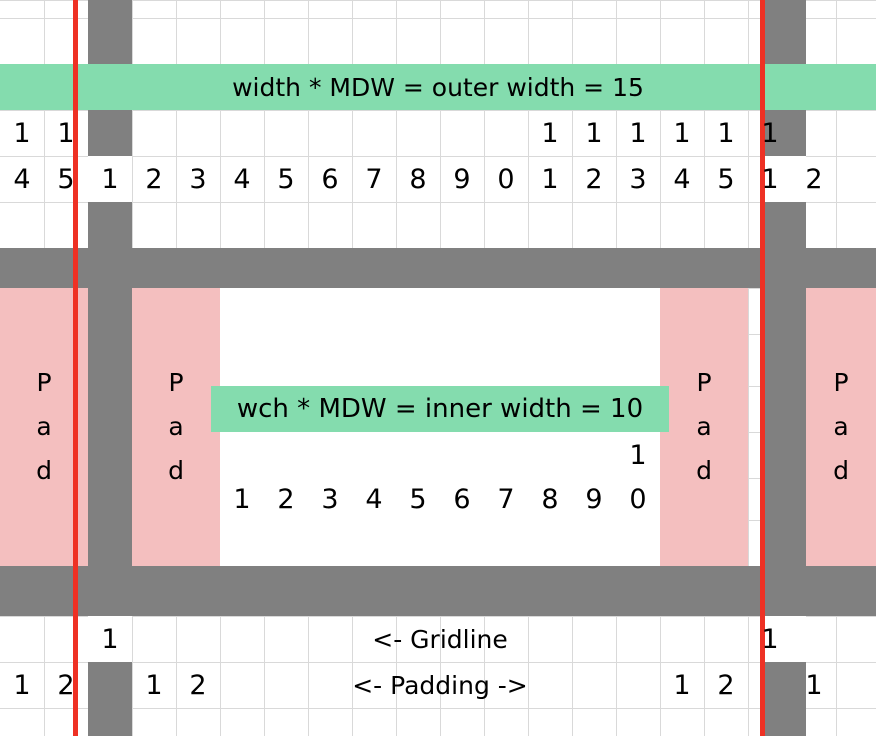  What do you see at coordinates (550, 499) in the screenshot?
I see `inner-ruler-ones-digit: 8` at bounding box center [550, 499].